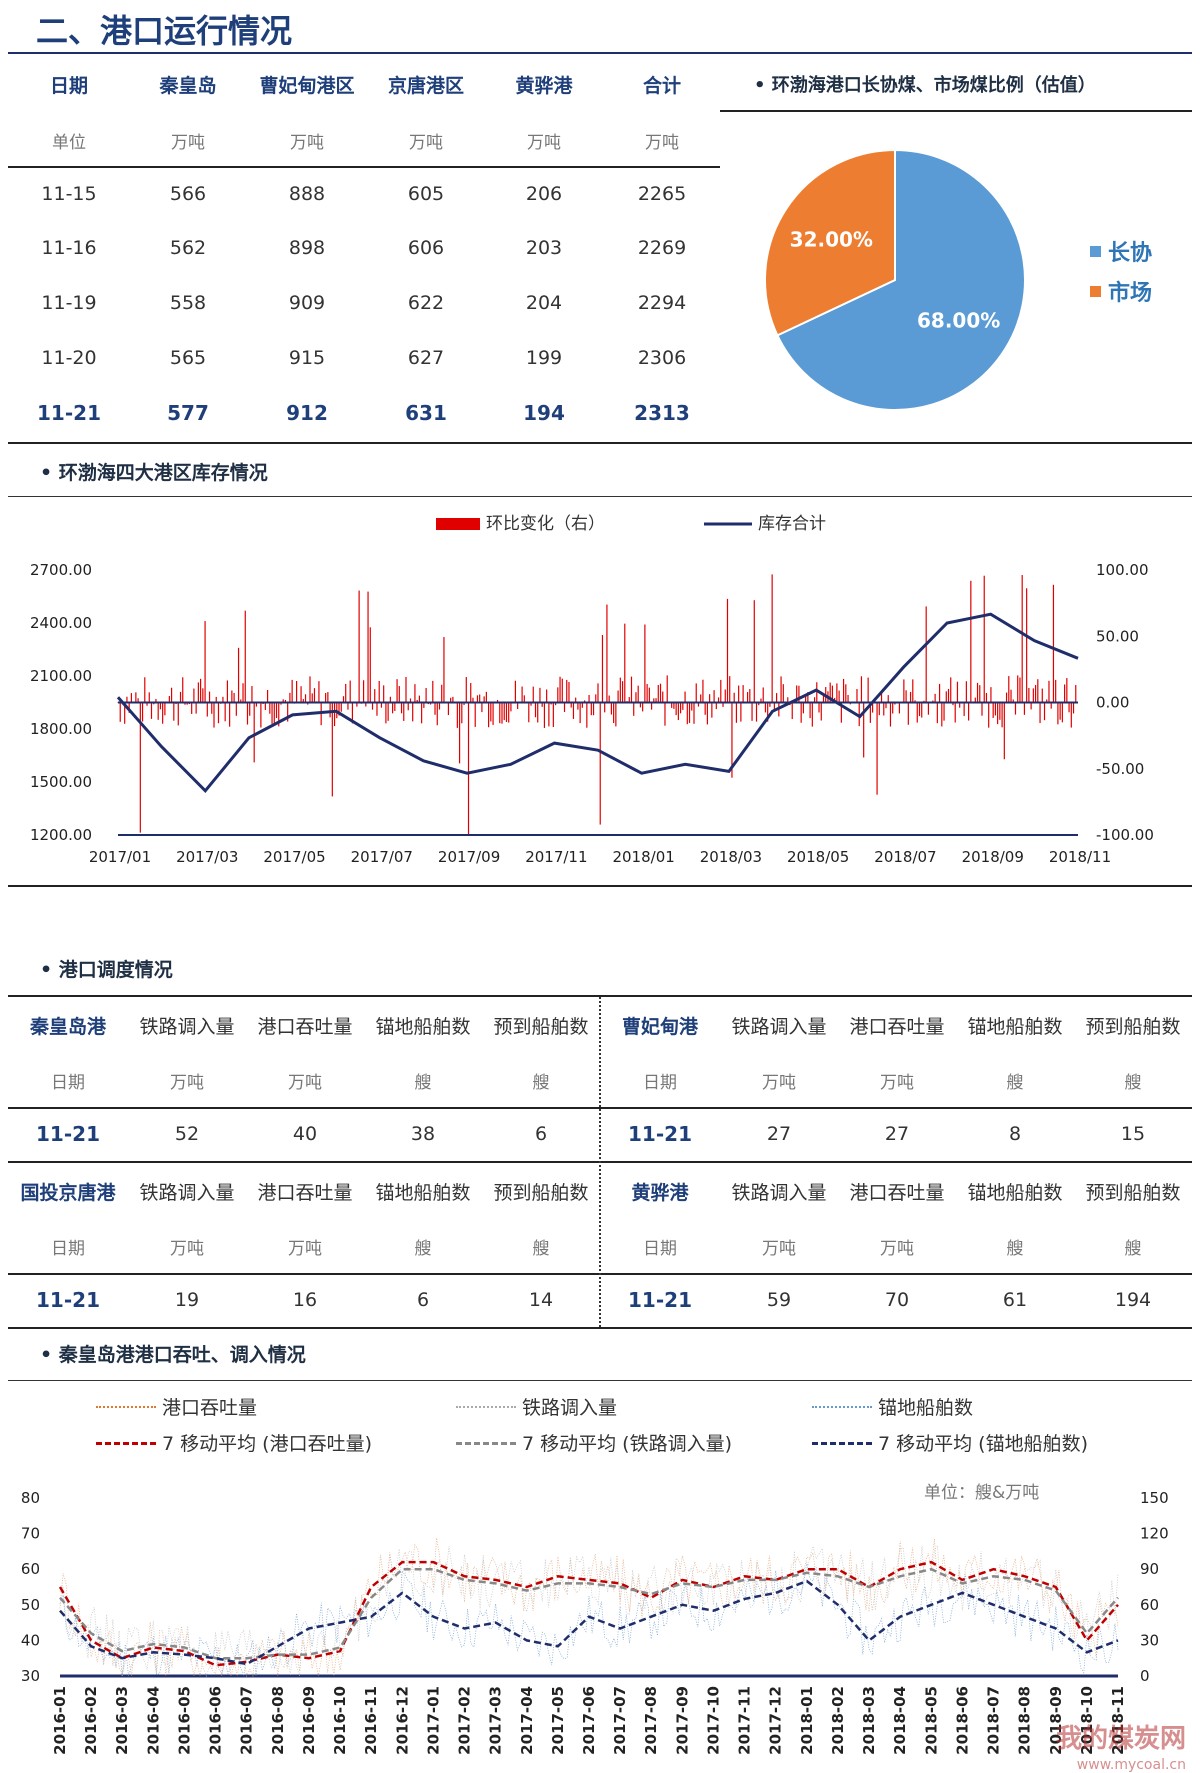  What do you see at coordinates (1118, 1720) in the screenshot?
I see `x-tick-label: 2018-11` at bounding box center [1118, 1720].